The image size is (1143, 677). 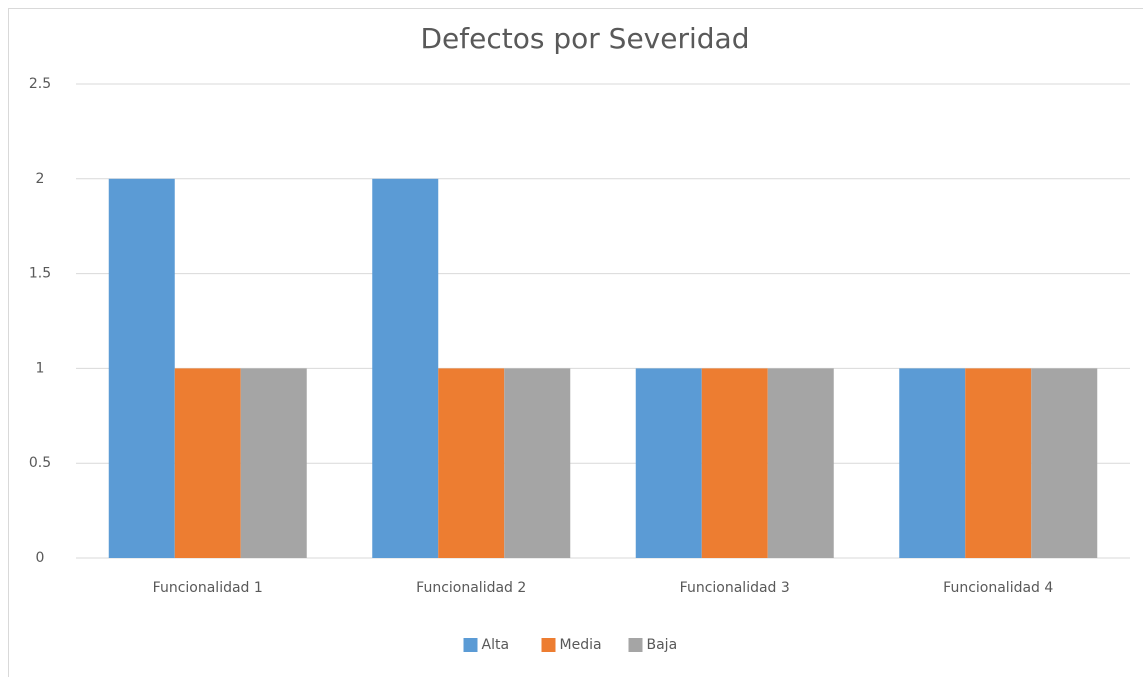 What do you see at coordinates (40, 179) in the screenshot?
I see `y-tick-label: 2` at bounding box center [40, 179].